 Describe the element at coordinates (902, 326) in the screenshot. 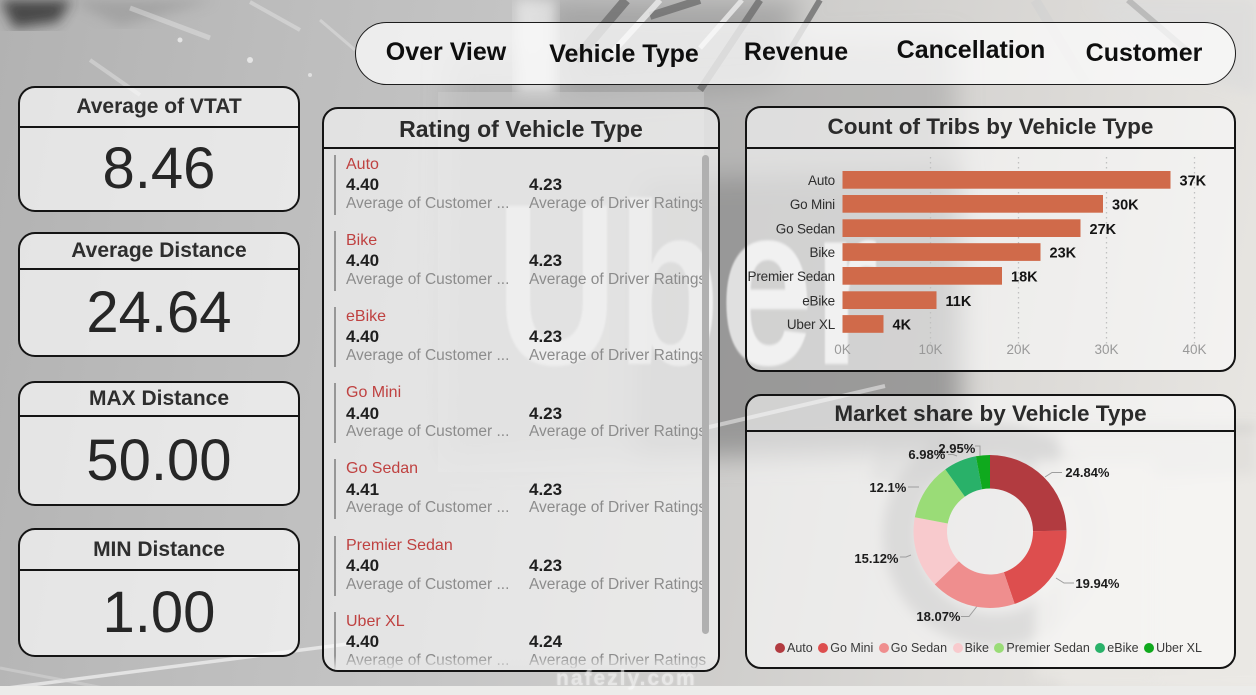

I see `svg-text: 4K` at that location.